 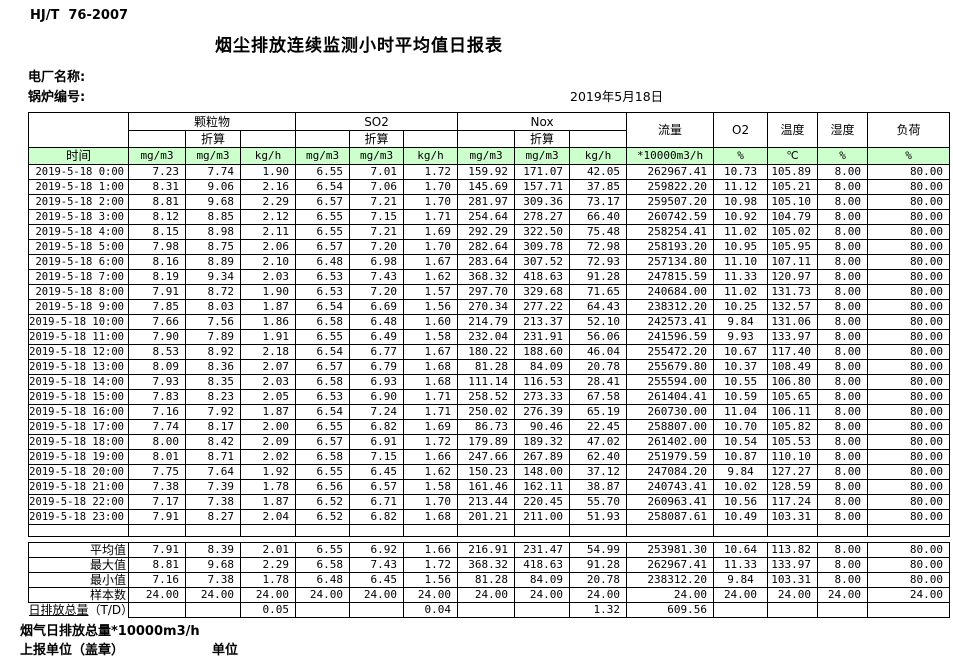 What do you see at coordinates (542, 472) in the screenshot?
I see `value-cell: 148.00` at bounding box center [542, 472].